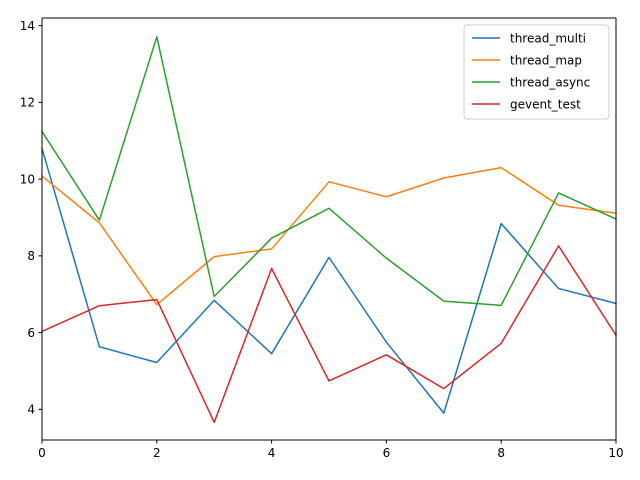  I want to click on y-tick-label: 4, so click(31, 410).